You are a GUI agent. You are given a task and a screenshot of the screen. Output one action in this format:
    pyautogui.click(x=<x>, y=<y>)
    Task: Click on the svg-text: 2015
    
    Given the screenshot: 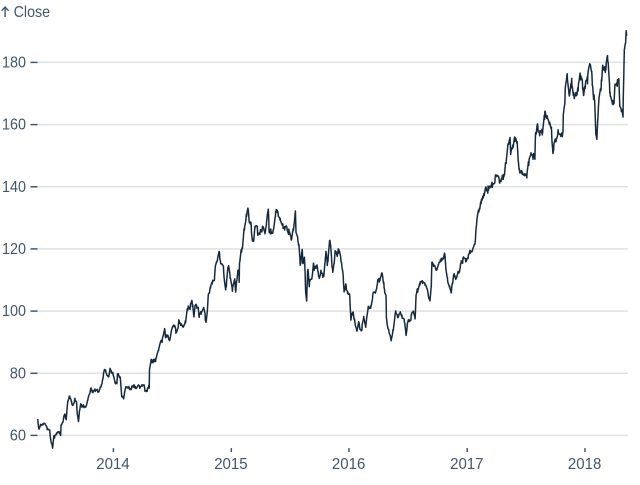 What is the action you would take?
    pyautogui.click(x=230, y=464)
    